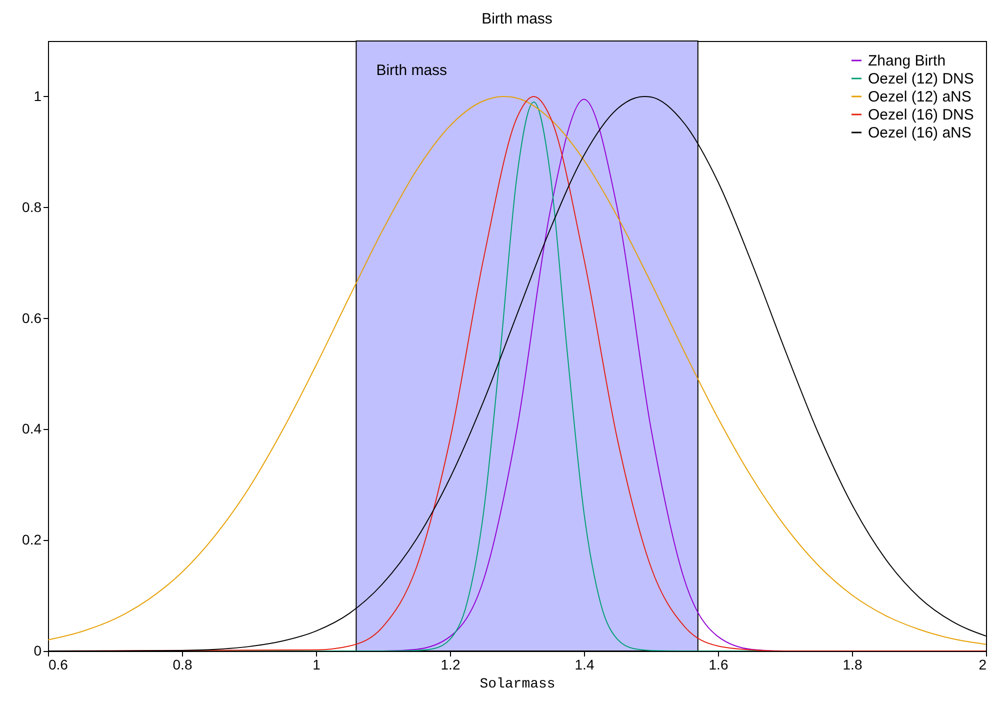 The width and height of the screenshot is (996, 718). What do you see at coordinates (58, 664) in the screenshot?
I see `x-tick-label: 0.6` at bounding box center [58, 664].